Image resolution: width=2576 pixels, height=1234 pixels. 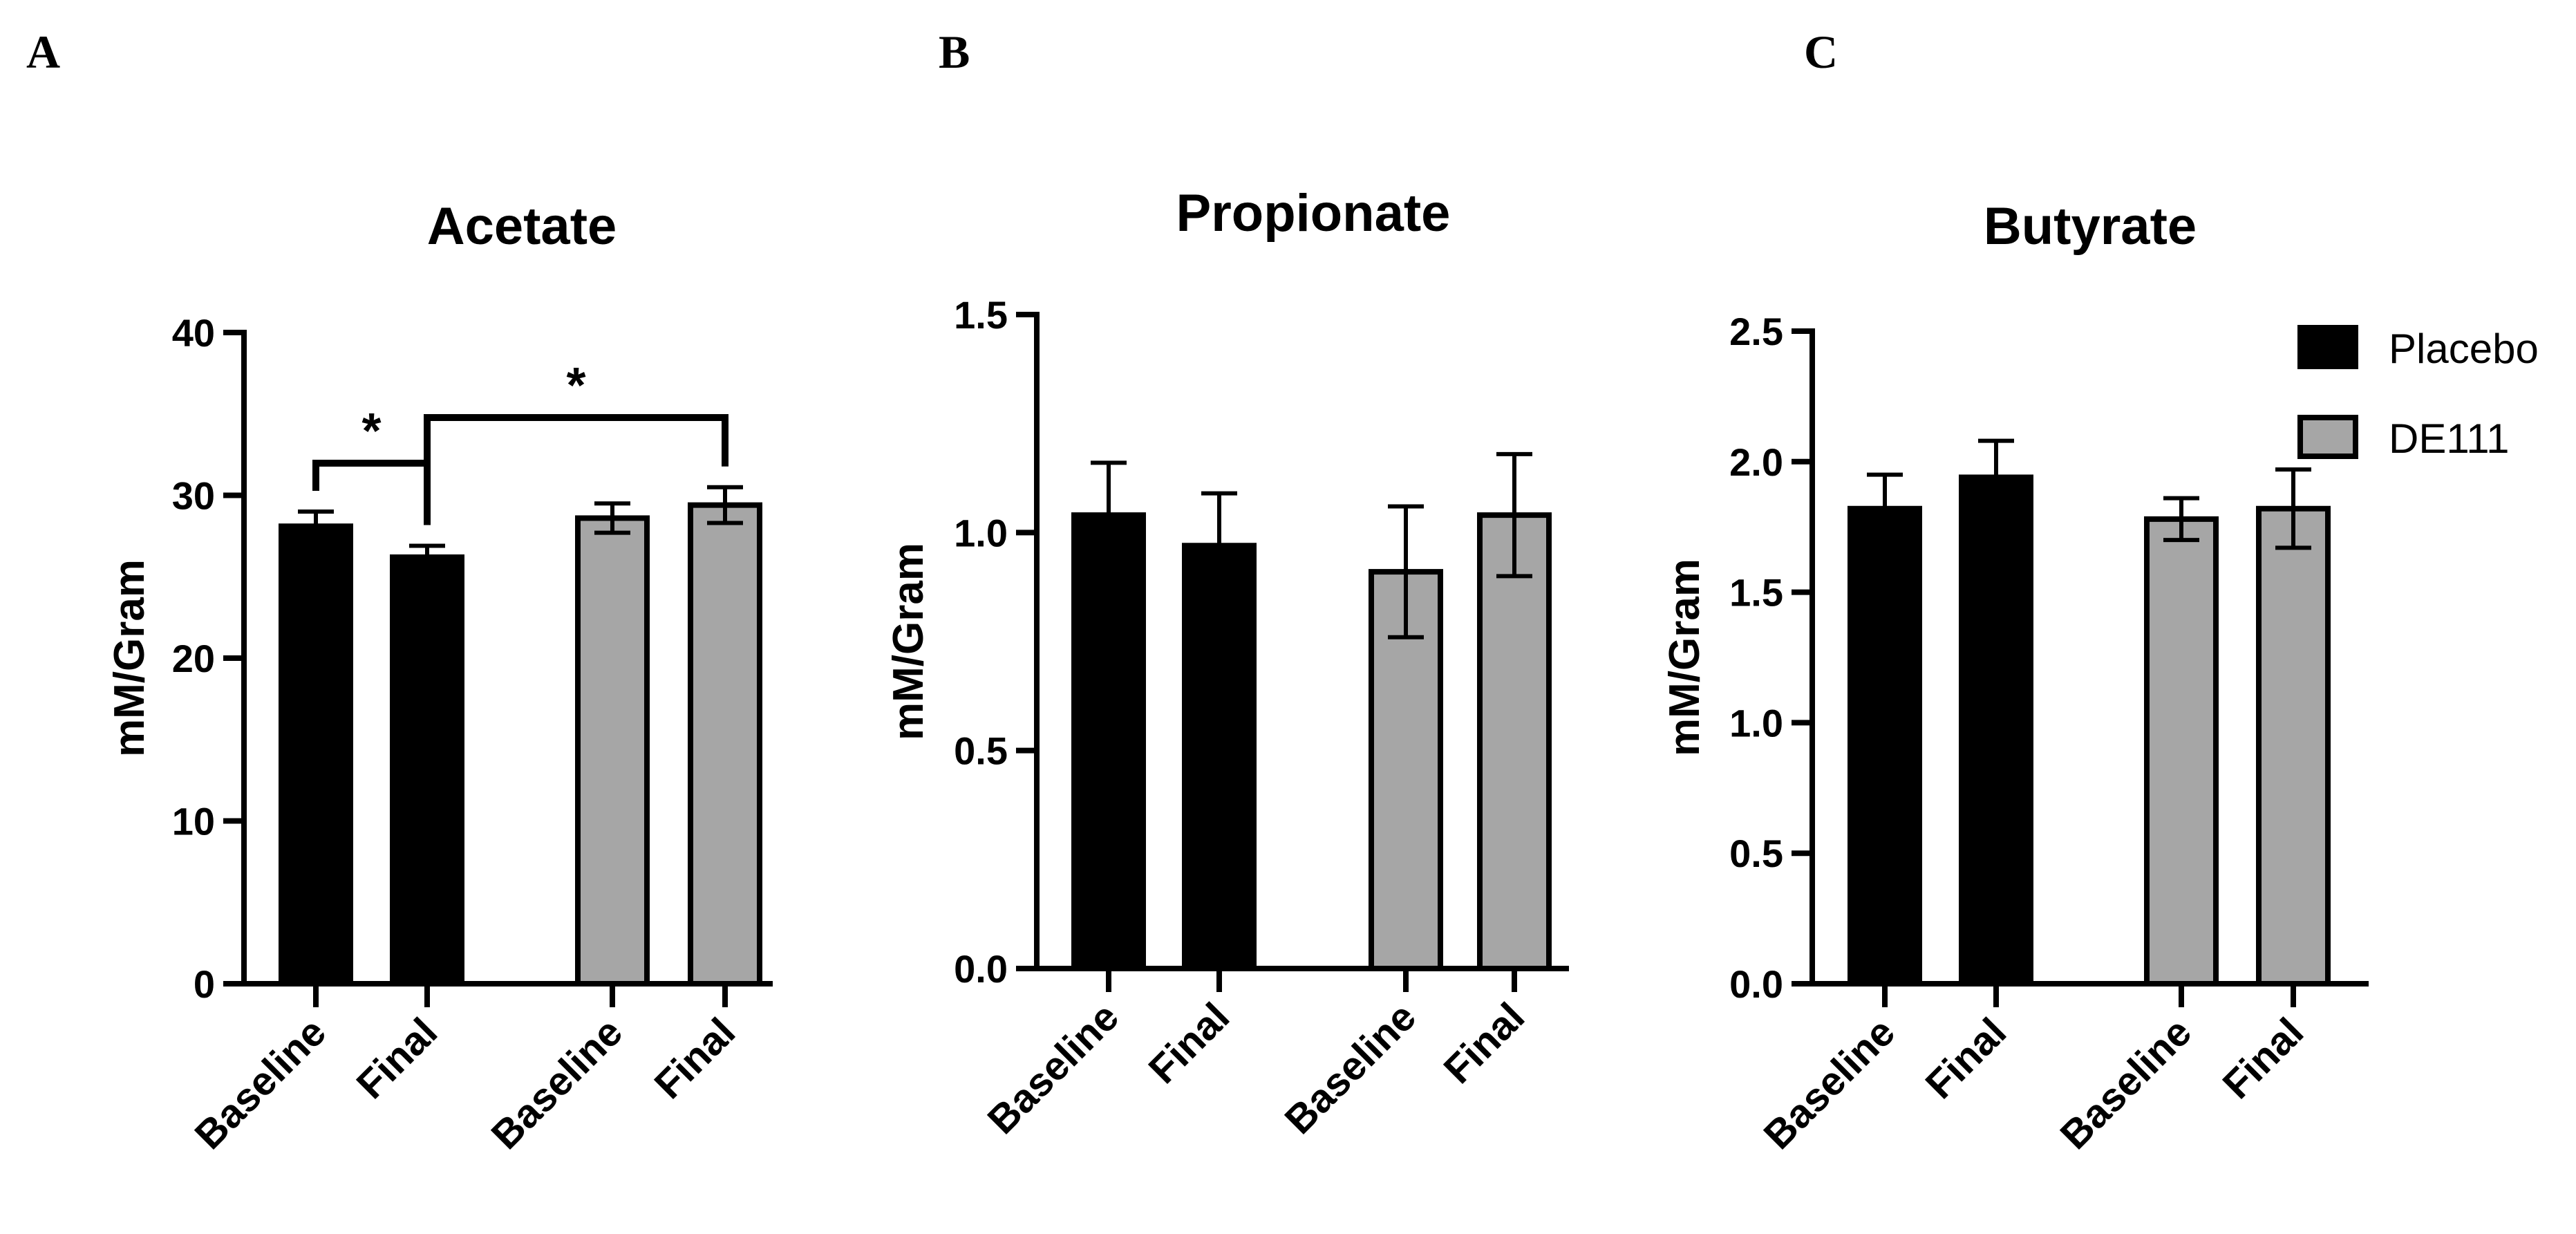 What do you see at coordinates (193, 496) in the screenshot?
I see `y-tick-label: 30` at bounding box center [193, 496].